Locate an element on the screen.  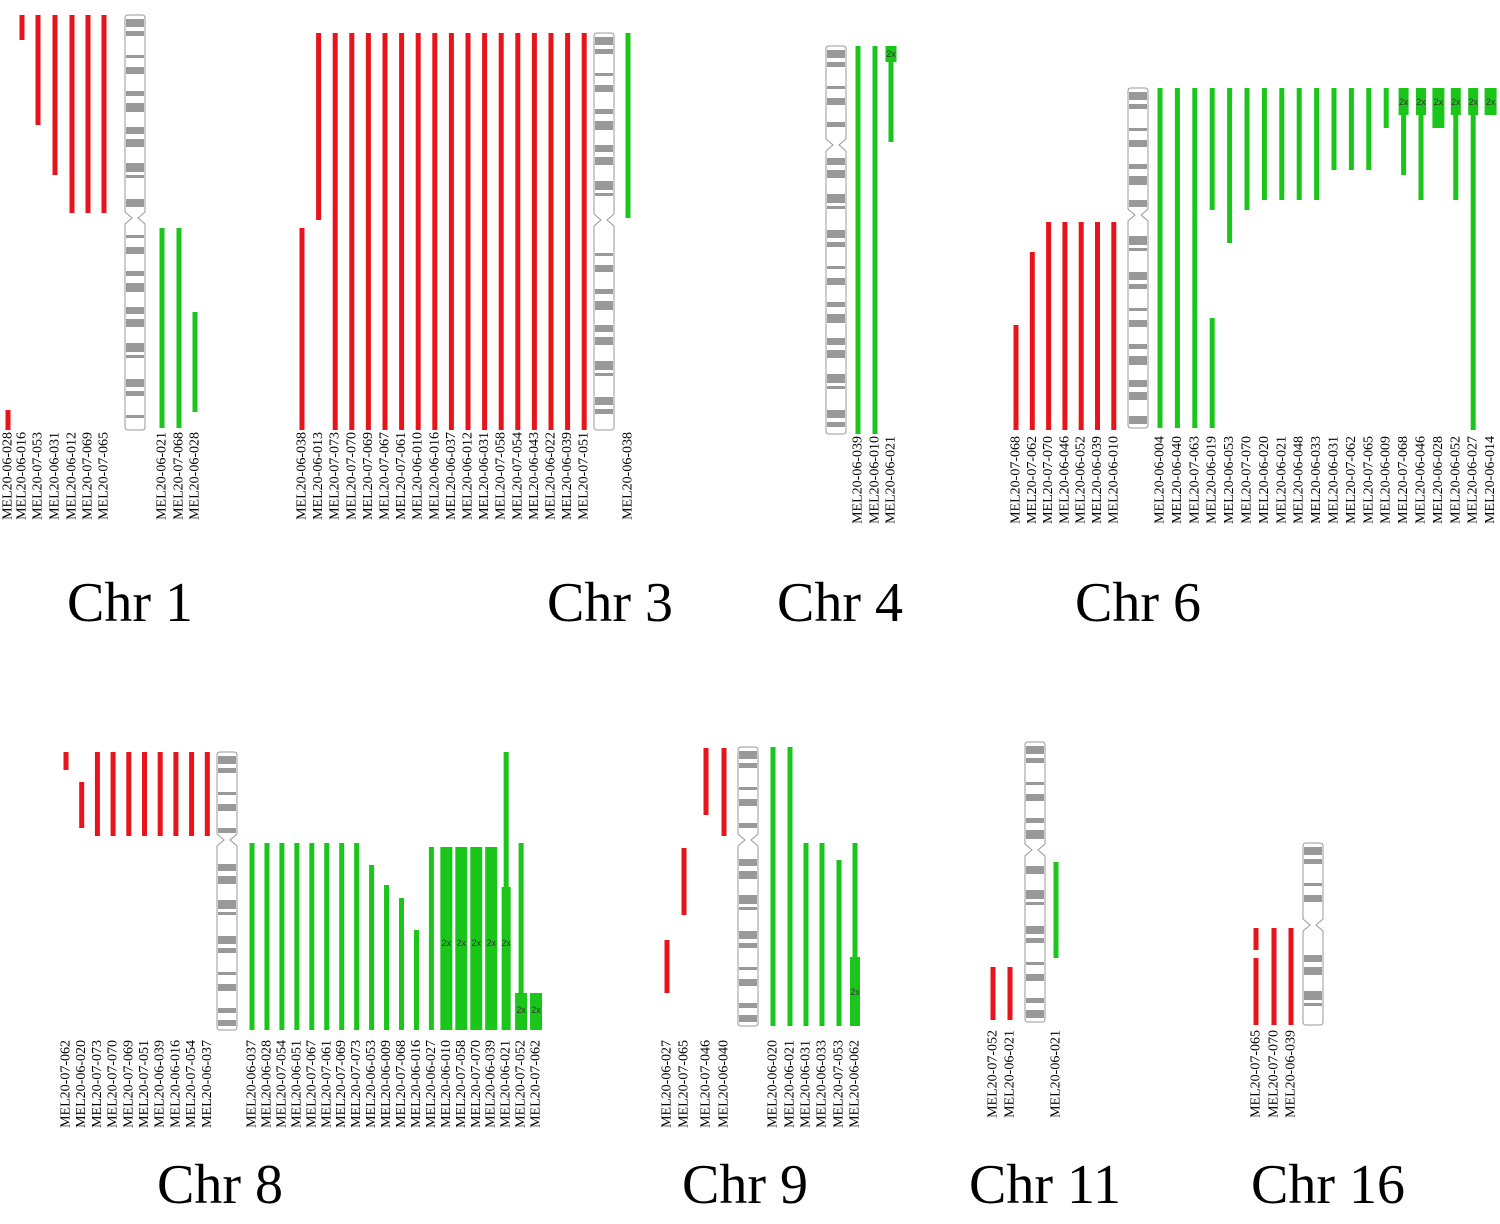
sample-label: MEL20-07-052 is located at coordinates (521, 1084).